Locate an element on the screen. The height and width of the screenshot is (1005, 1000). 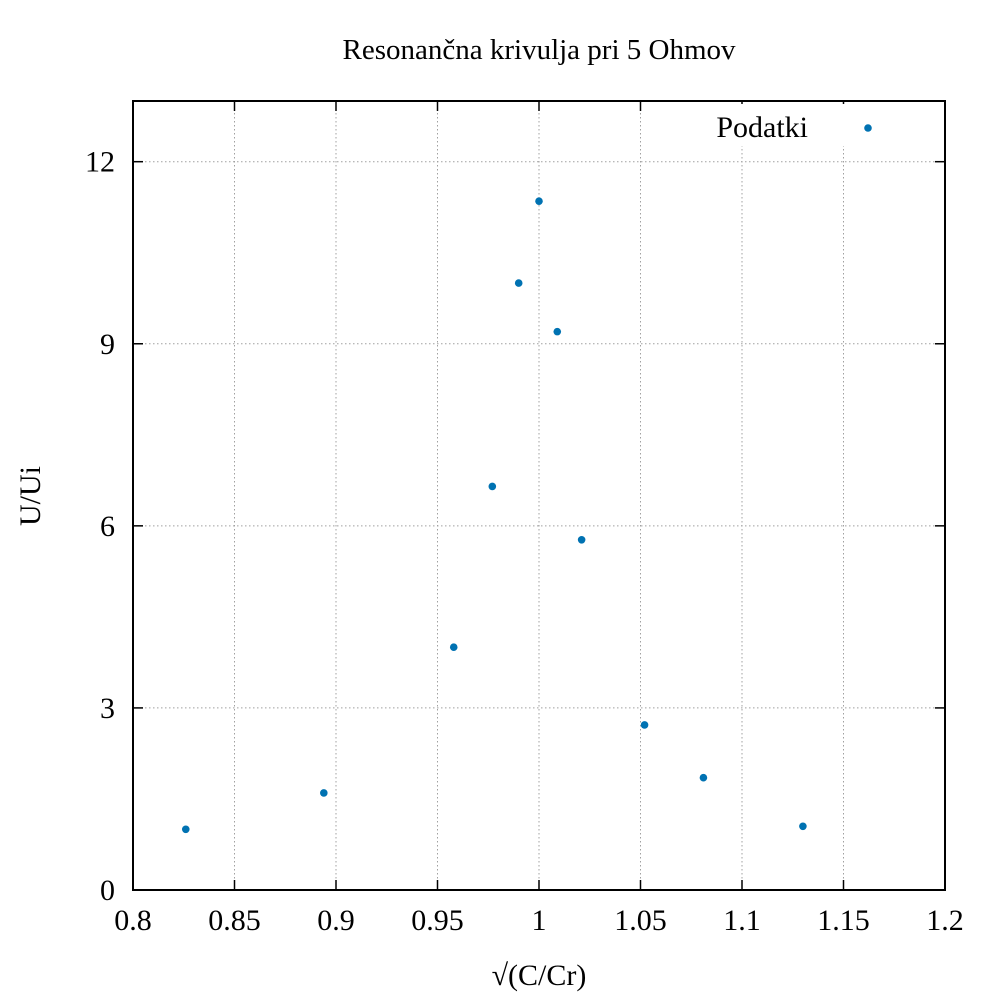
x-axis-label: √(C/Cr) is located at coordinates (539, 975).